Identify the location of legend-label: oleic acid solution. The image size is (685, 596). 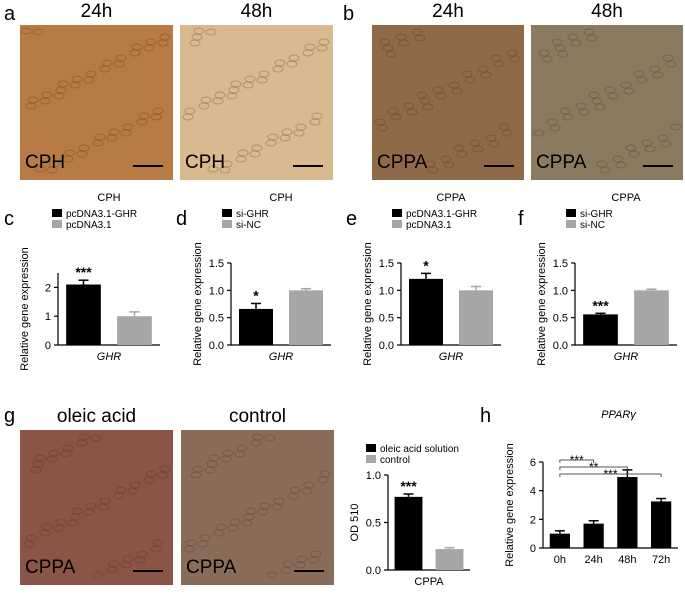
(419, 449).